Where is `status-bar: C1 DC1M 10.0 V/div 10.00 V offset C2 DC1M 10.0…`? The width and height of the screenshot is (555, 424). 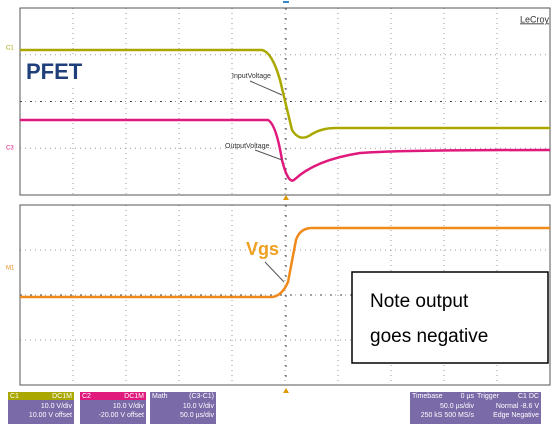
status-bar: C1 DC1M 10.0 V/div 10.00 V offset C2 DC1M 10.0… is located at coordinates (274, 408).